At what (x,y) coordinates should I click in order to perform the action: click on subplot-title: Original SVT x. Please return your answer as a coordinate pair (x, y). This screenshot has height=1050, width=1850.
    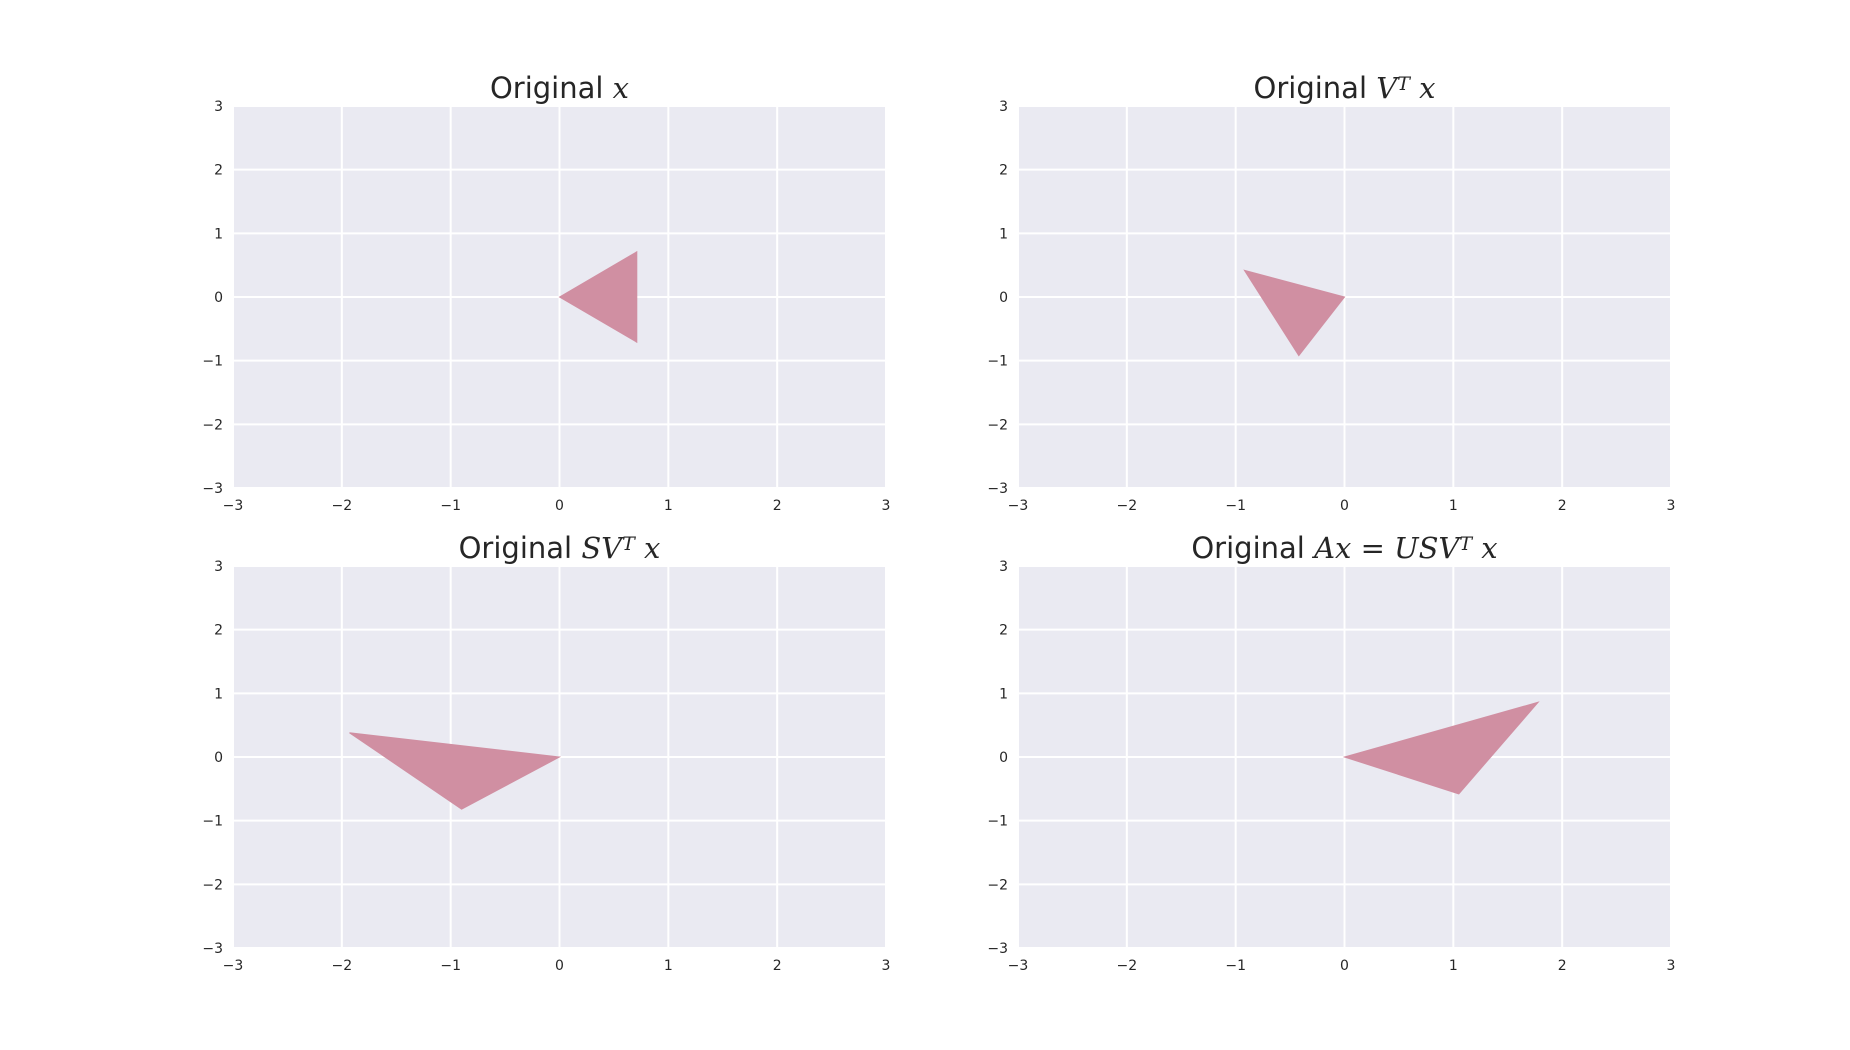
    Looking at the image, I should click on (560, 548).